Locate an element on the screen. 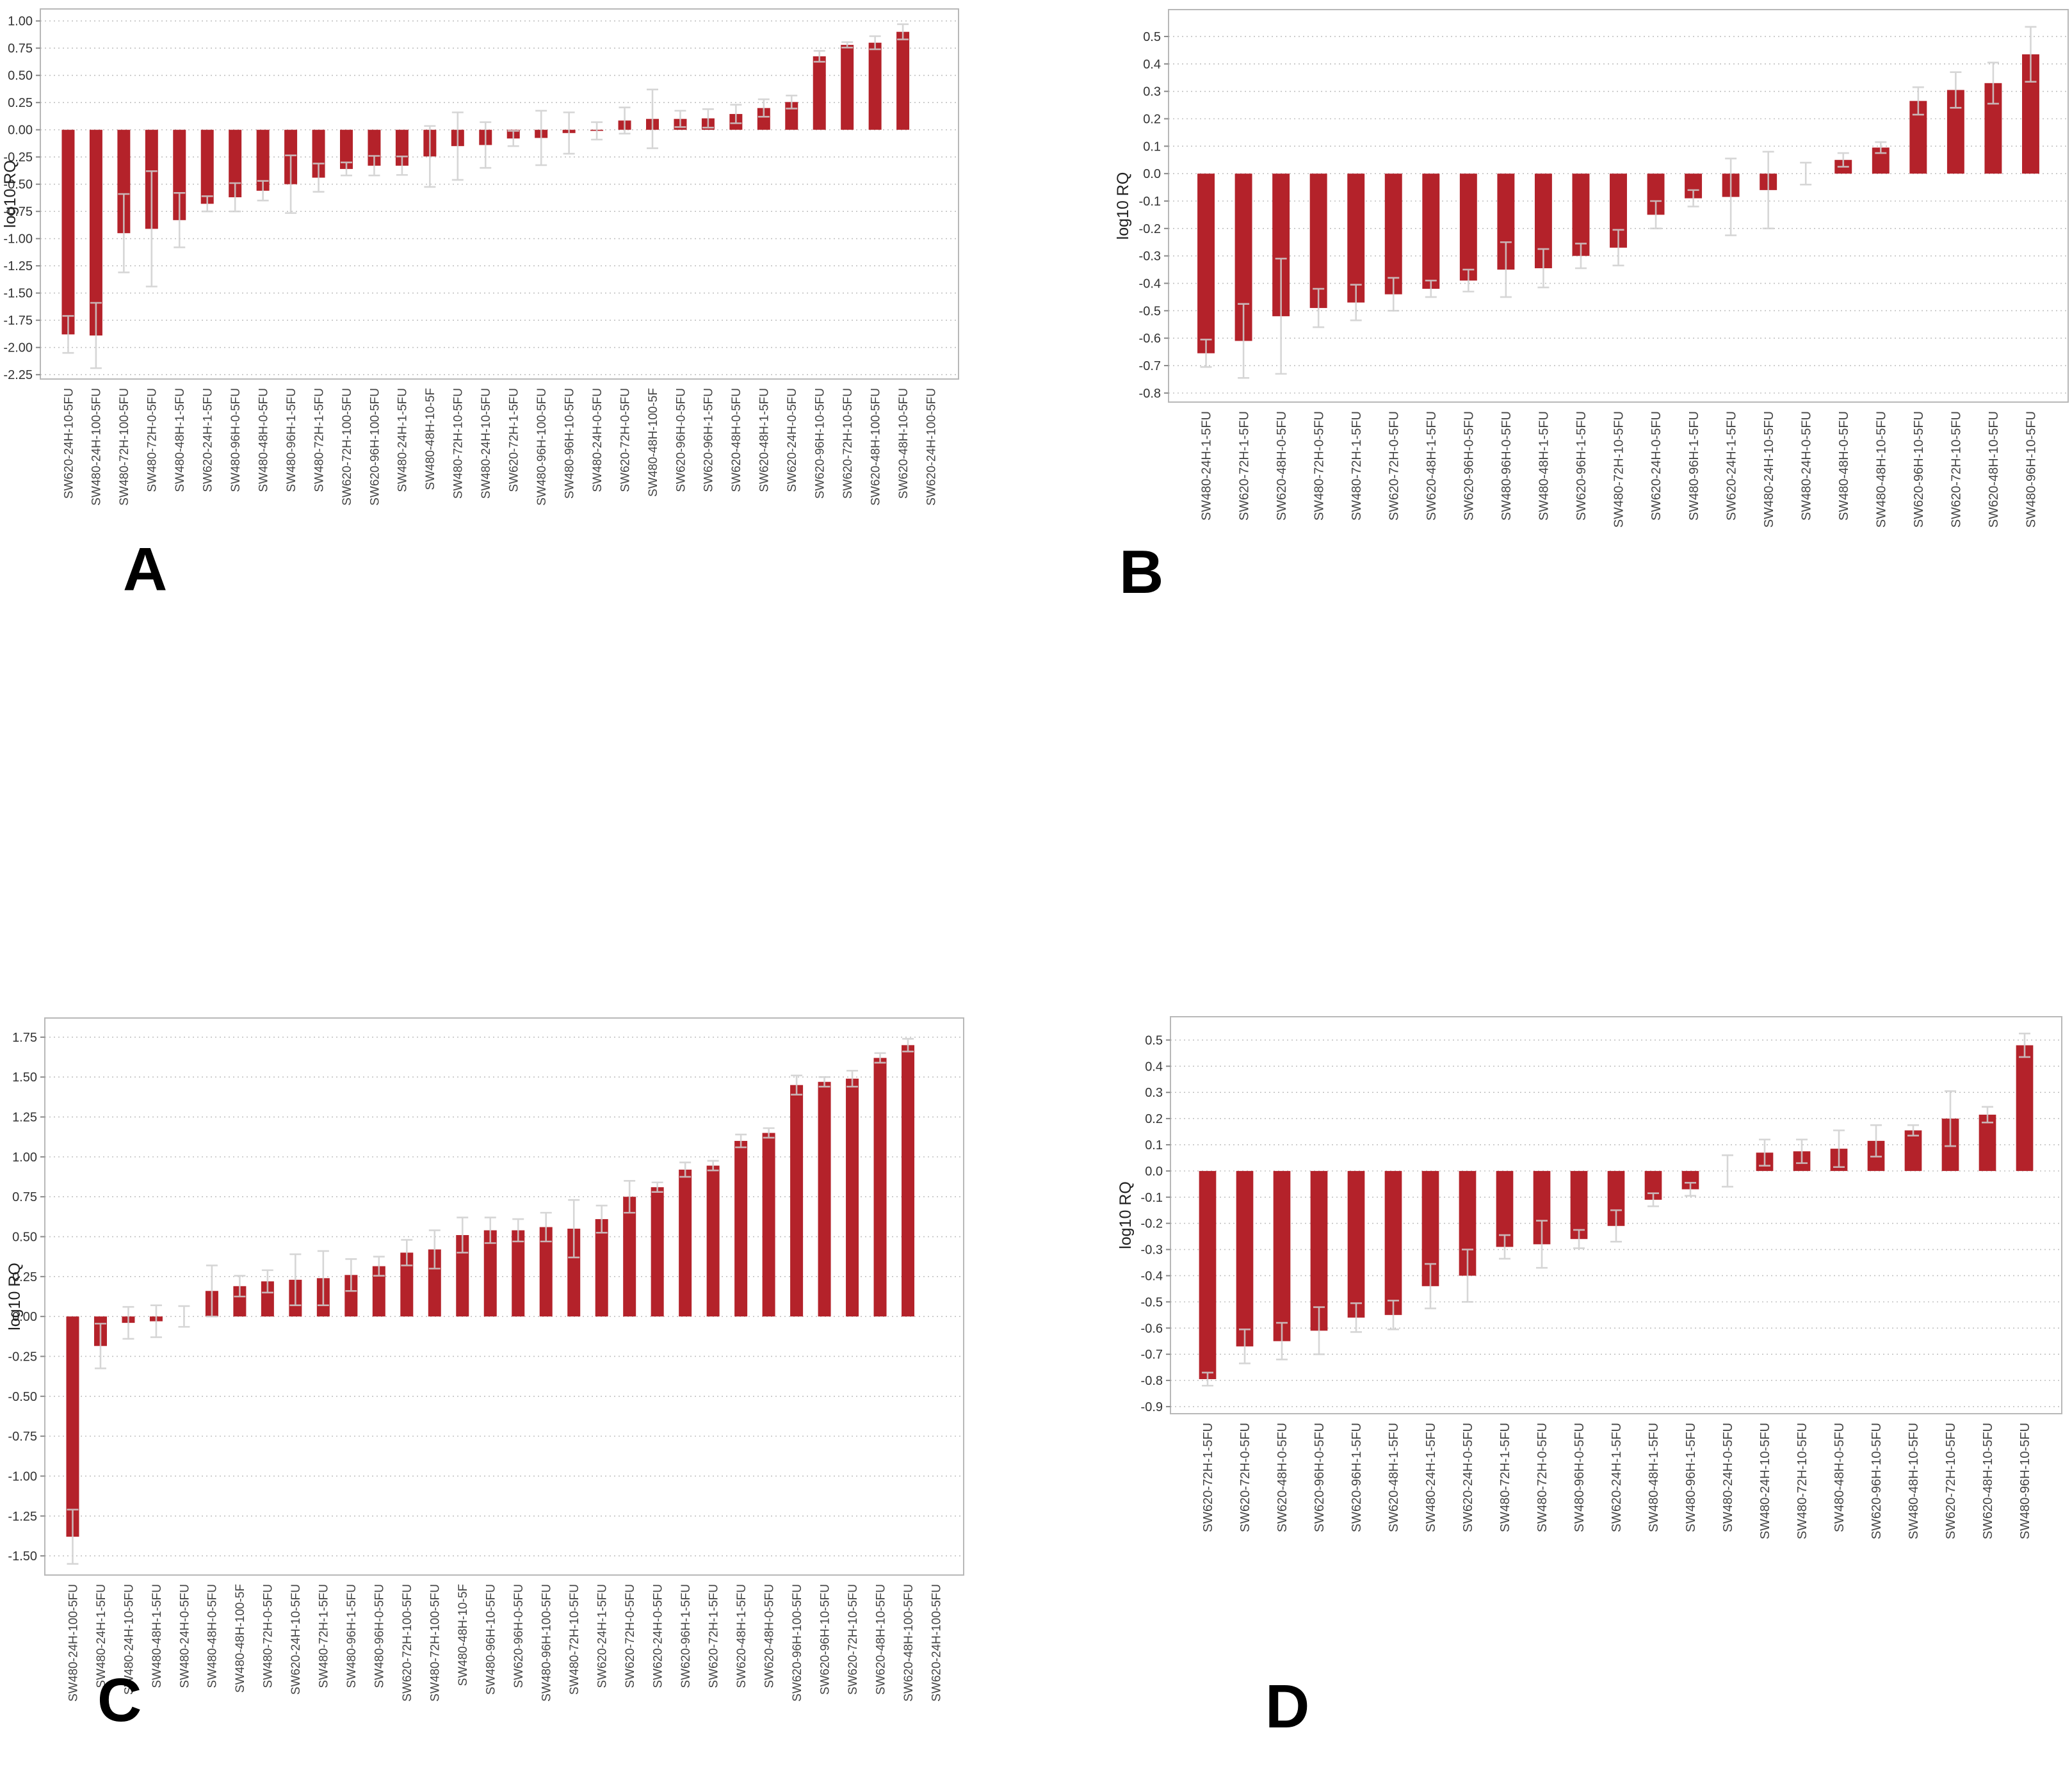 This screenshot has height=1778, width=2072. y-tick-label: -0.25 is located at coordinates (18, 157).